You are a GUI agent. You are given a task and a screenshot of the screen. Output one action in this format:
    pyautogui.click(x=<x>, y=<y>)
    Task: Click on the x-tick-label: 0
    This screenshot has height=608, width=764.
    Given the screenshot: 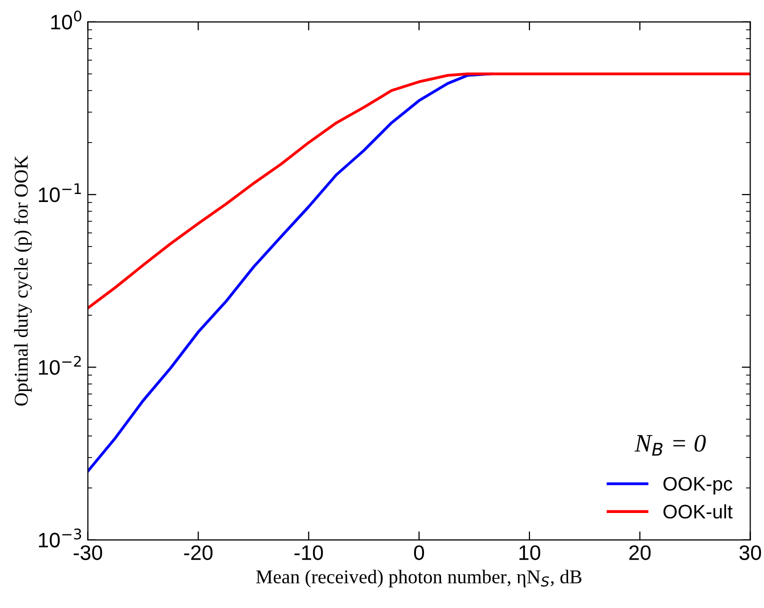 What is the action you would take?
    pyautogui.click(x=419, y=552)
    